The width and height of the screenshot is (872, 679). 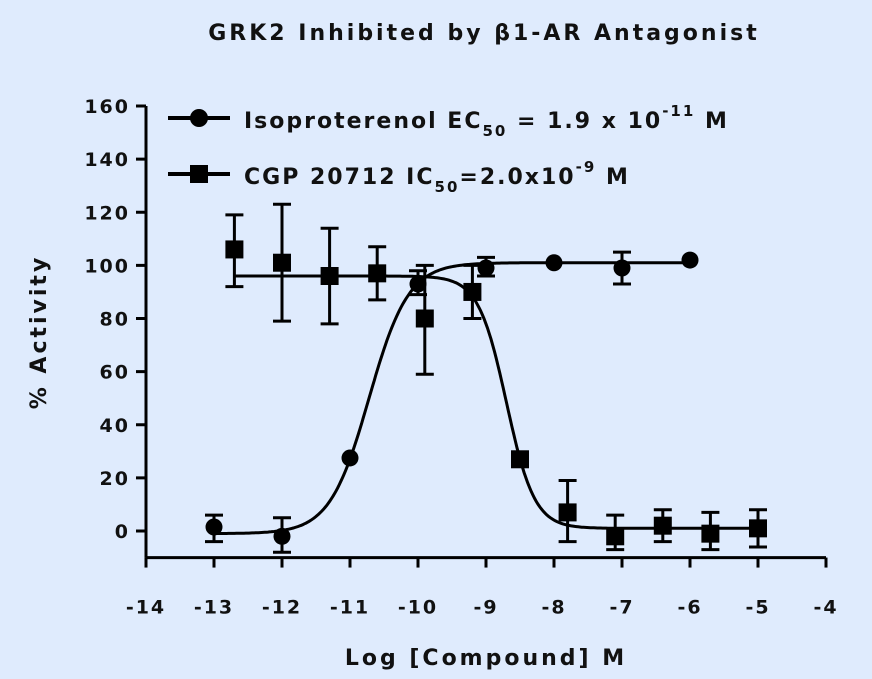 I want to click on y-tick-label: 0, so click(x=122, y=532).